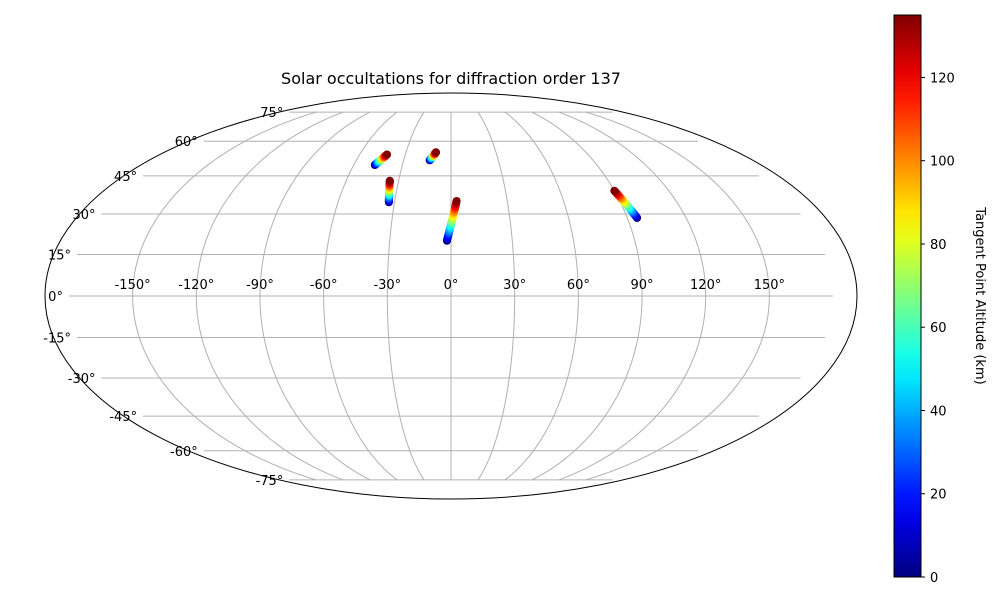  Describe the element at coordinates (271, 113) in the screenshot. I see `latitude-tick-label: 75°` at that location.